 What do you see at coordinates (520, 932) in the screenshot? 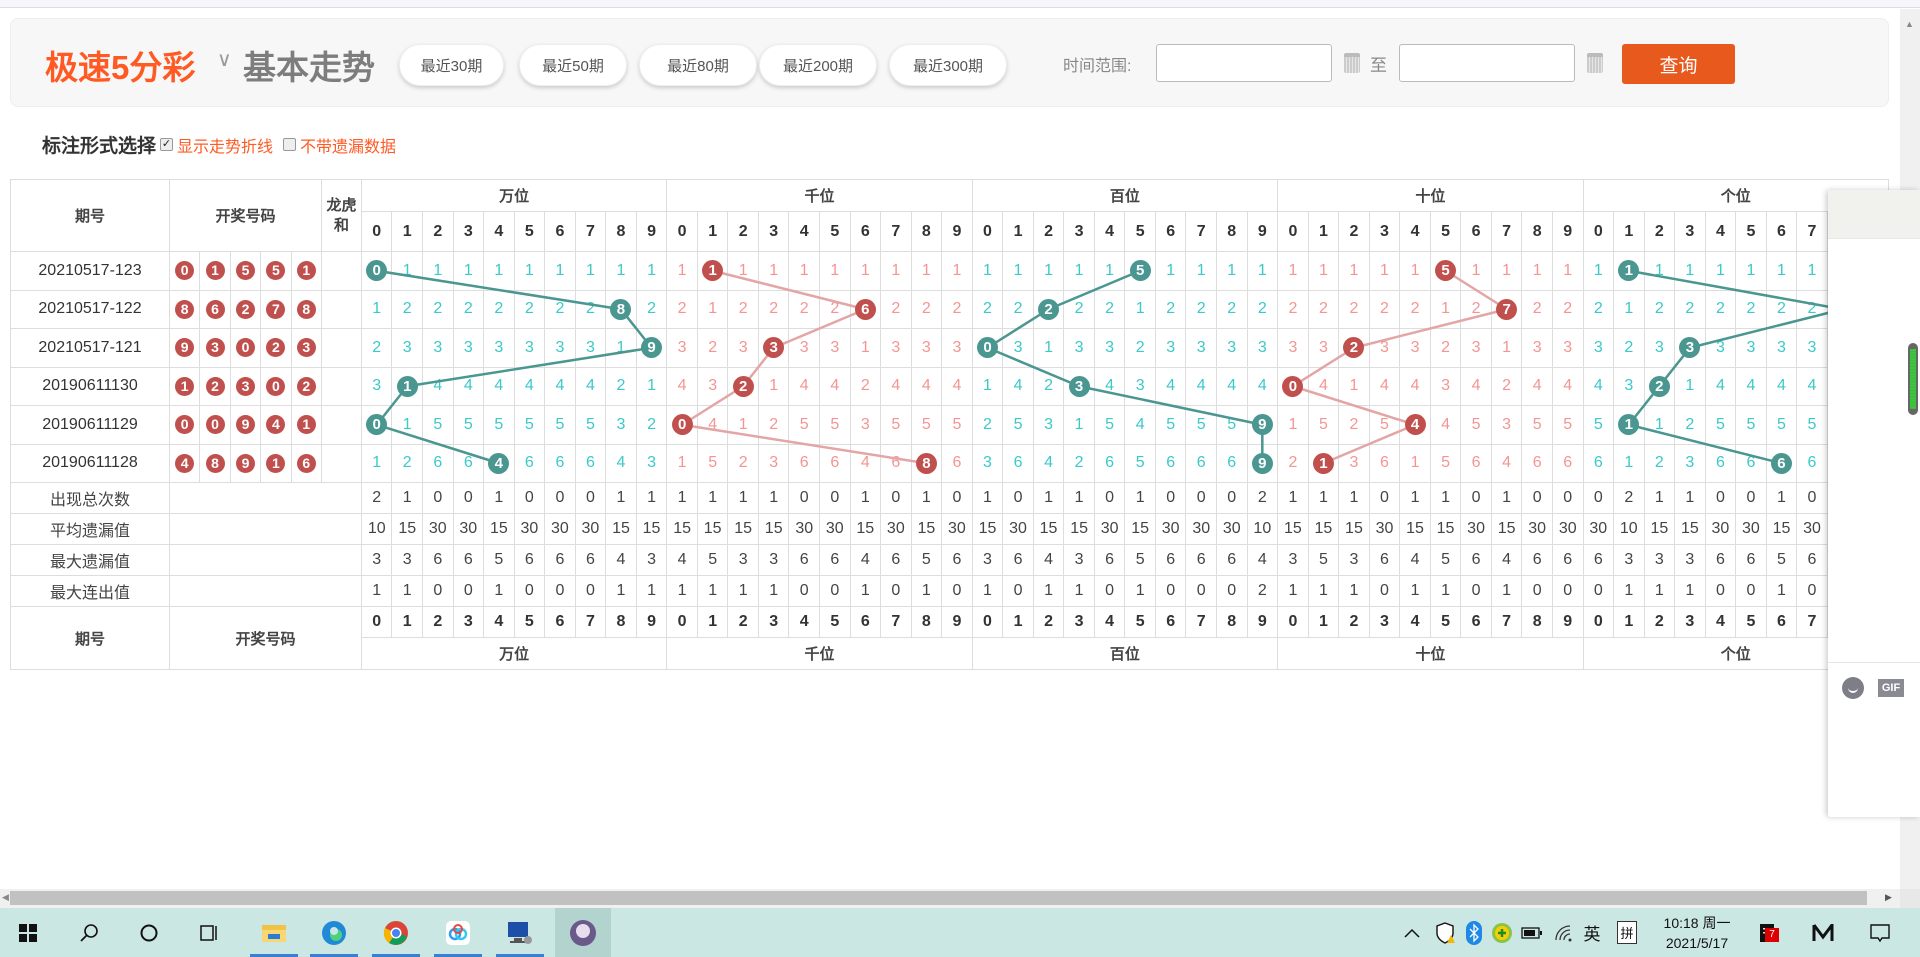
I see `remote-desktop-icon` at bounding box center [520, 932].